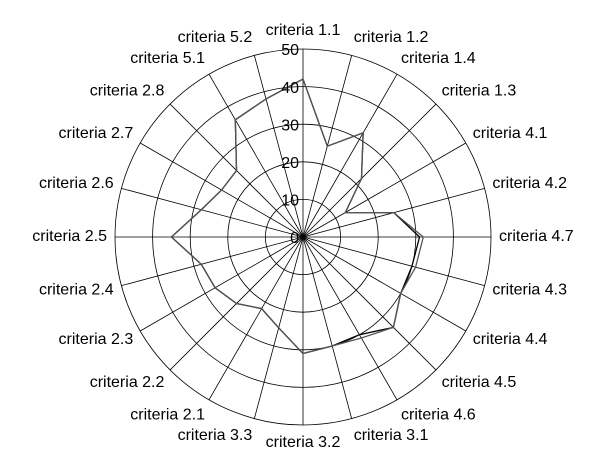  Describe the element at coordinates (303, 442) in the screenshot. I see `category-label: criteria 3.2` at that location.